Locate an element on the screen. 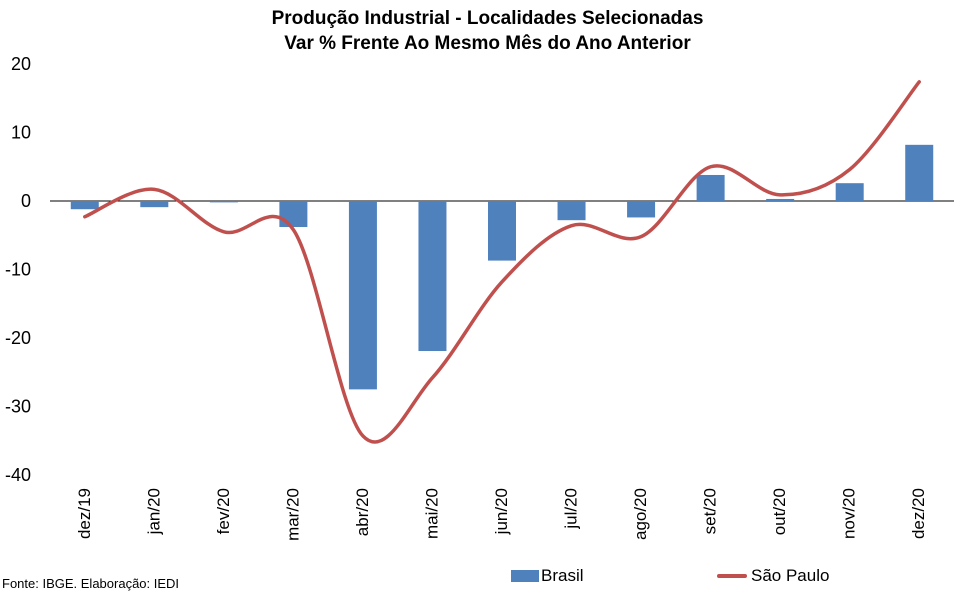 Image resolution: width=961 pixels, height=594 pixels. x-tick-label: jun/20 is located at coordinates (501, 511).